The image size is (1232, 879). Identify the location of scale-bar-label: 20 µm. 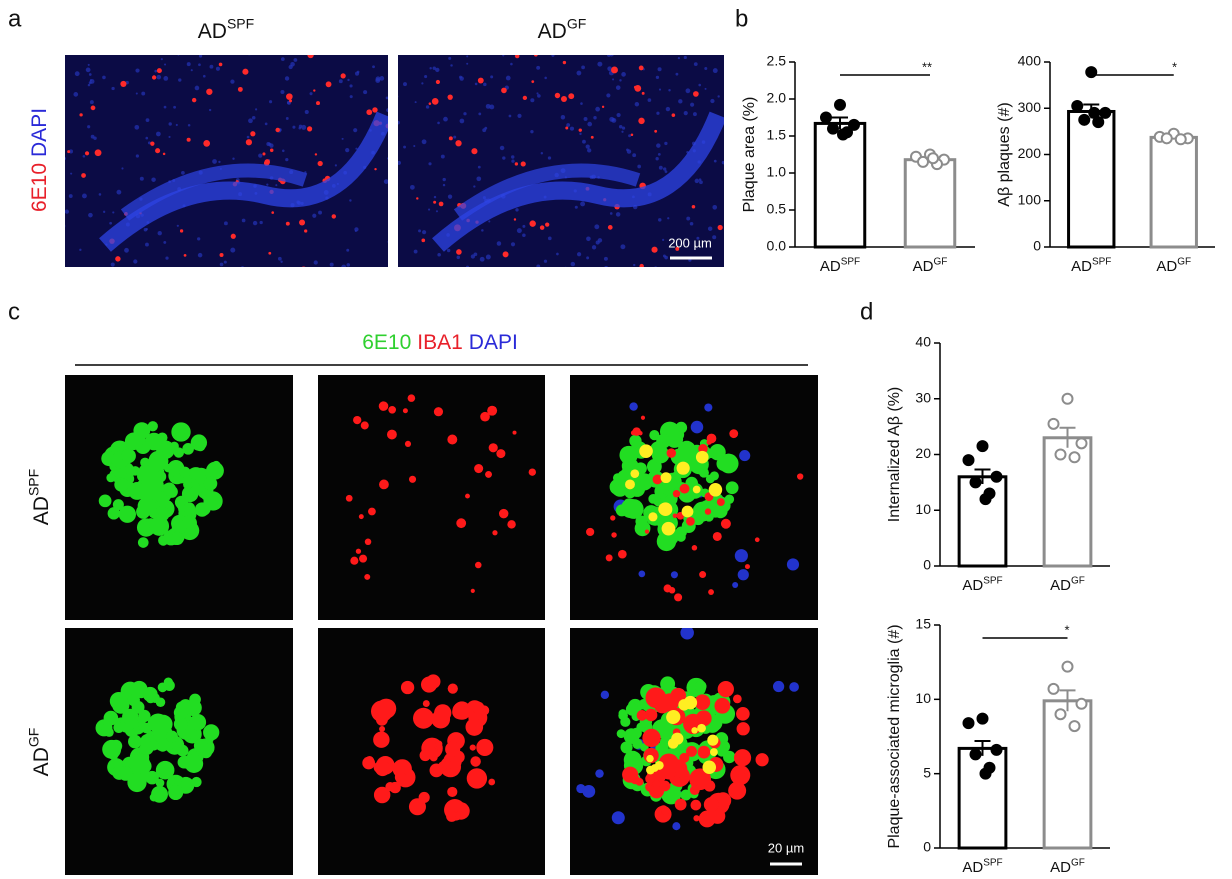
(786, 847).